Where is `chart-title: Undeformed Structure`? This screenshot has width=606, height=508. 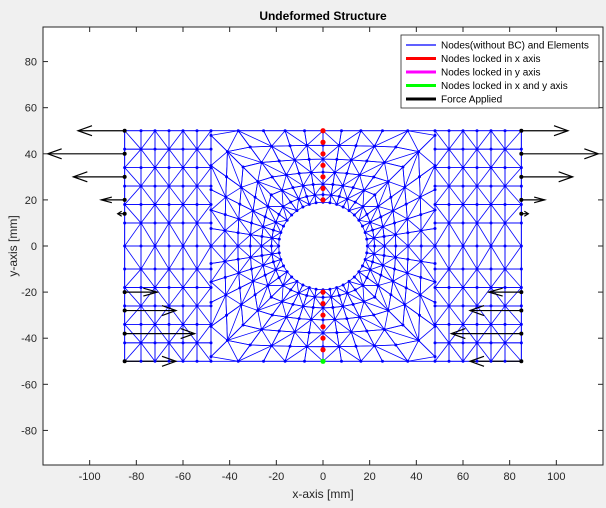
chart-title: Undeformed Structure is located at coordinates (323, 16).